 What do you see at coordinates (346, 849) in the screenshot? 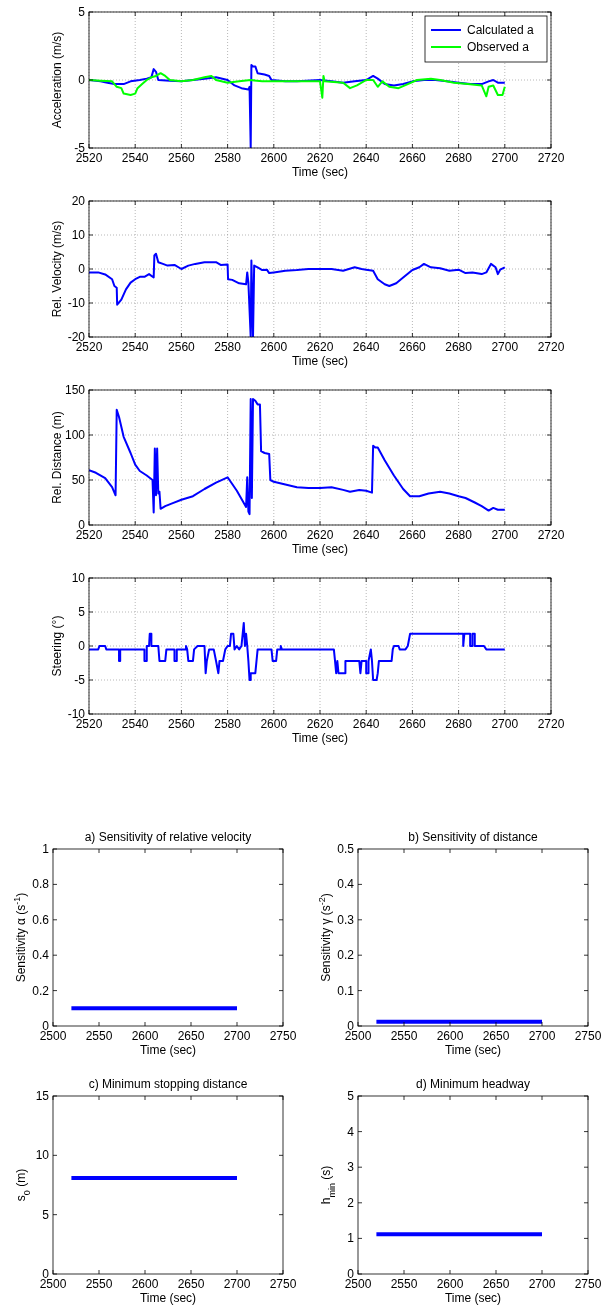
I see `y-tick-label: 0.5` at bounding box center [346, 849].